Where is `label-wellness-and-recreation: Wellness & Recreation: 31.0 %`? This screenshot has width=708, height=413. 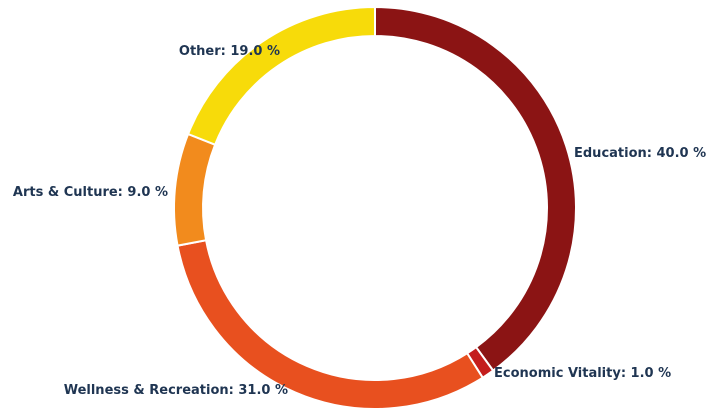
label-wellness-and-recreation: Wellness & Recreation: 31.0 % is located at coordinates (176, 390).